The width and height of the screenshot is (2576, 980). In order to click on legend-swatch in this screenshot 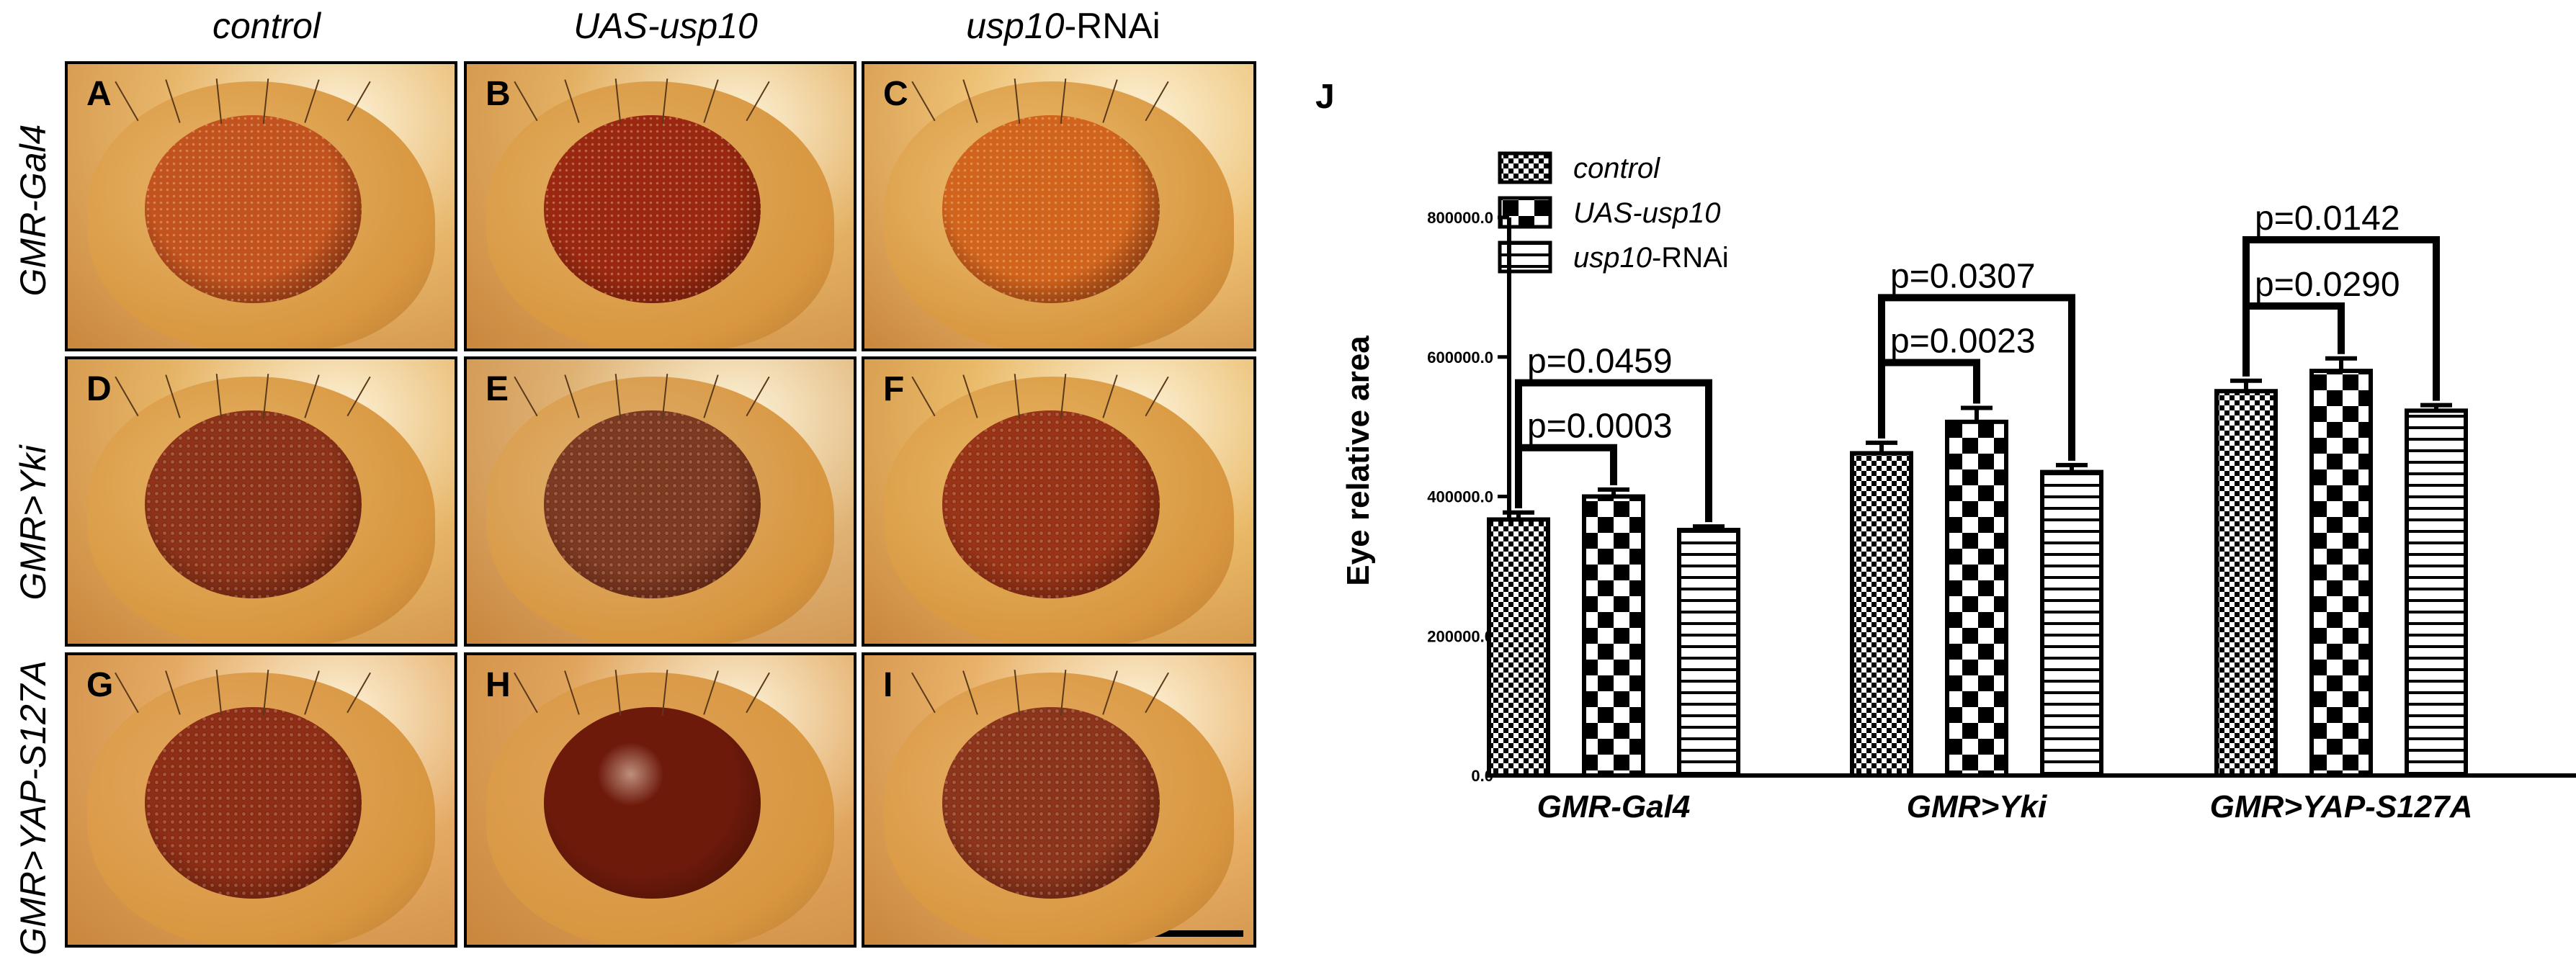, I will do `click(1525, 168)`.